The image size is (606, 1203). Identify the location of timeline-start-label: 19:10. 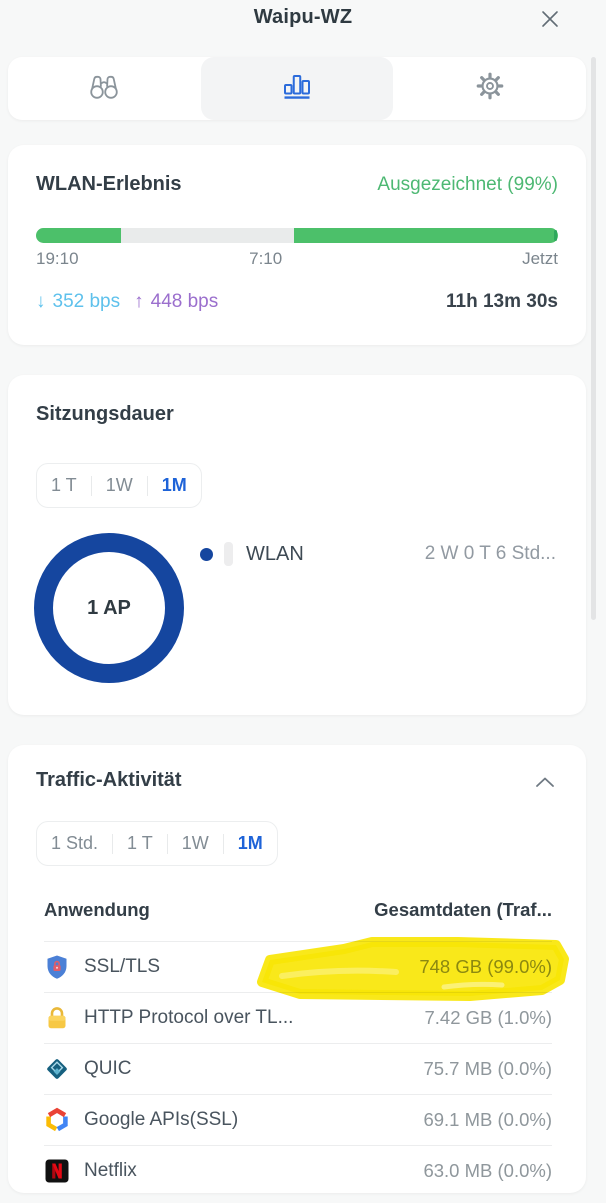
(57, 258).